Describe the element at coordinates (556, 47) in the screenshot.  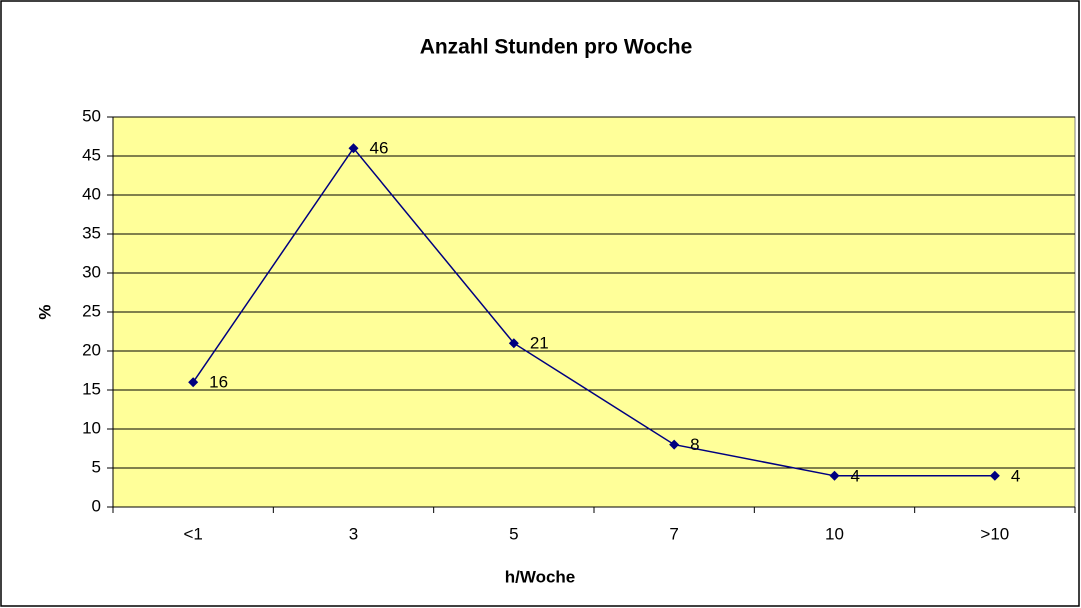
I see `chart-title: Anzahl Stunden pro Woche` at that location.